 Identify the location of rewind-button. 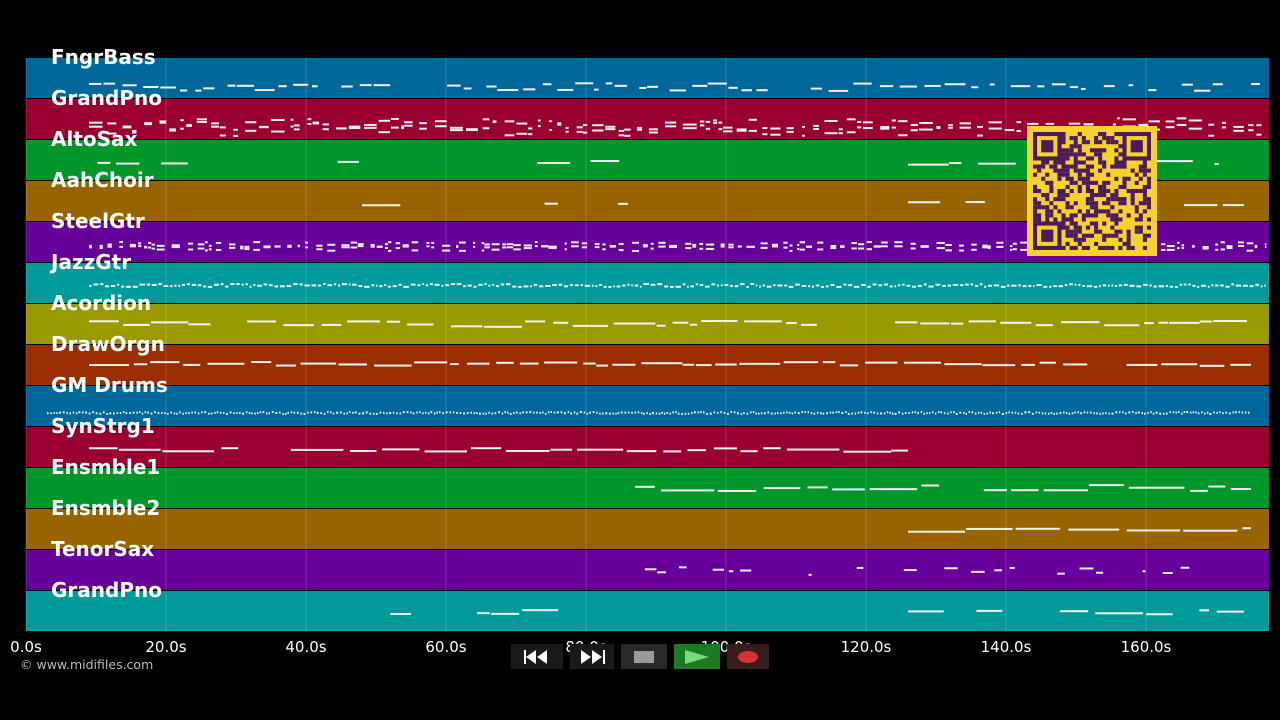
(537, 656).